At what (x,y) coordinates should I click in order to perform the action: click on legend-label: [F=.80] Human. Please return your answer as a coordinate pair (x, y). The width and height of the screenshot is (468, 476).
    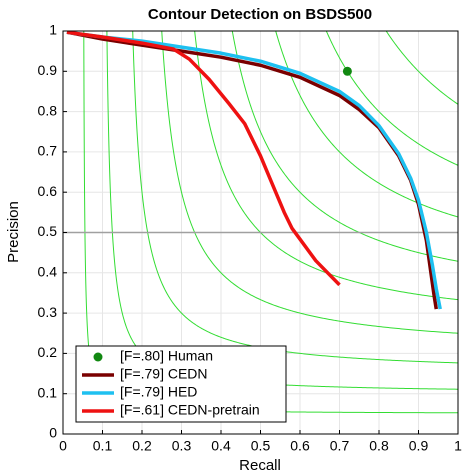
    Looking at the image, I should click on (166, 356).